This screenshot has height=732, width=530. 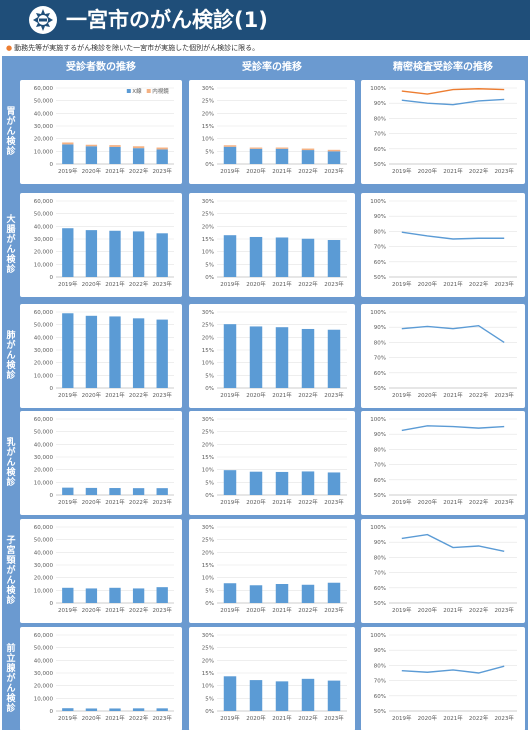 I want to click on row-label-char: ん, so click(x=11, y=689).